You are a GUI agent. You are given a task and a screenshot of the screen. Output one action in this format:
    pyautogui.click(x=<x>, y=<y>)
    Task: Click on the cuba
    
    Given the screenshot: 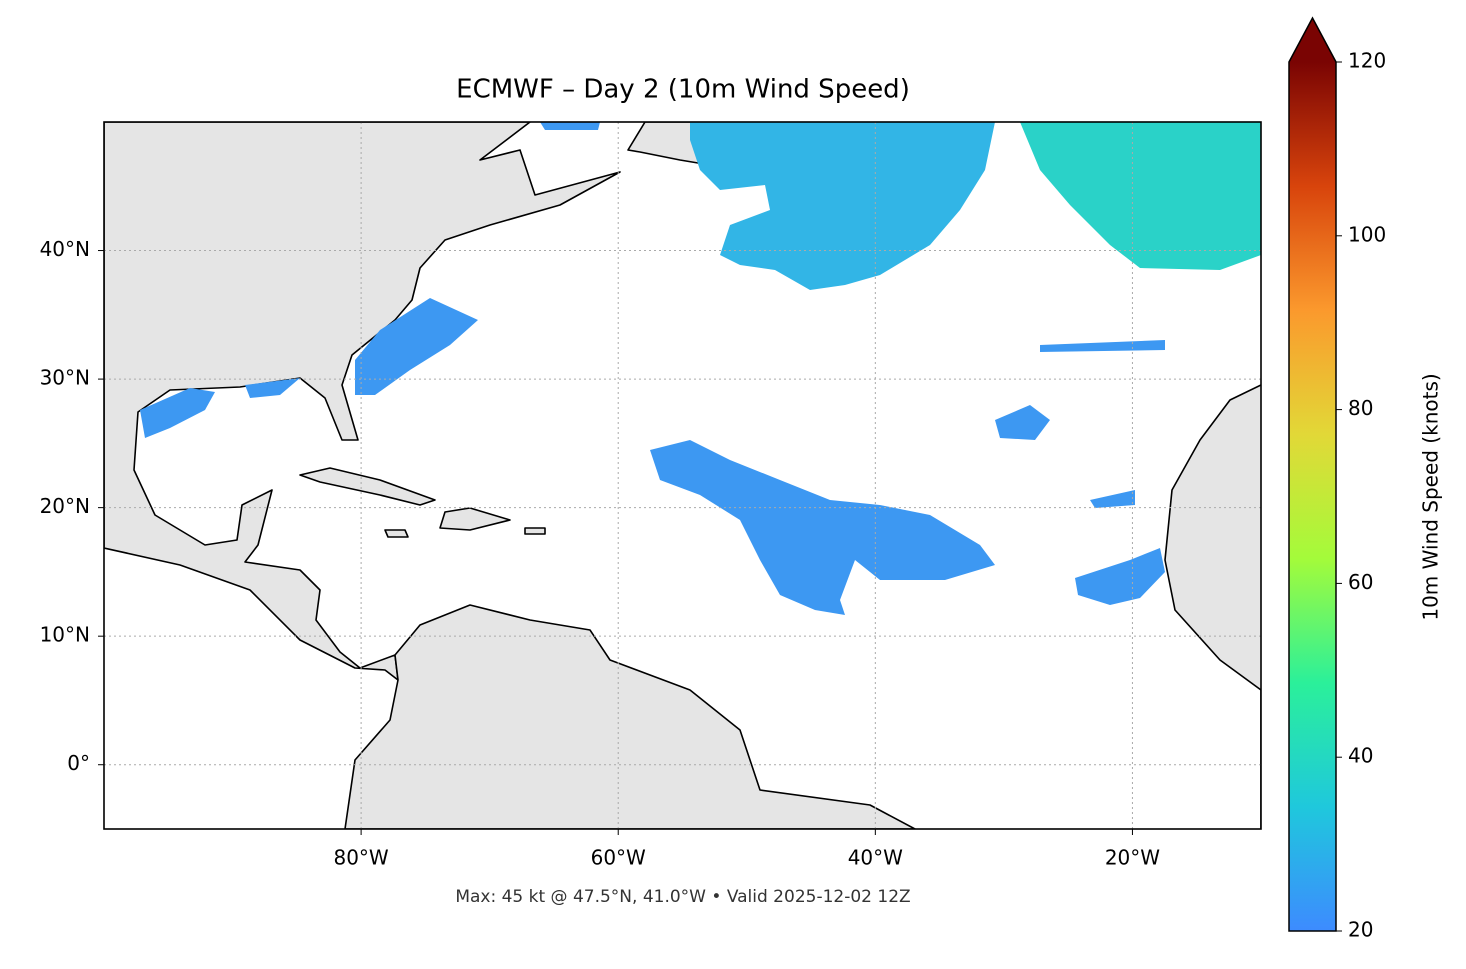 What is the action you would take?
    pyautogui.click(x=367, y=486)
    